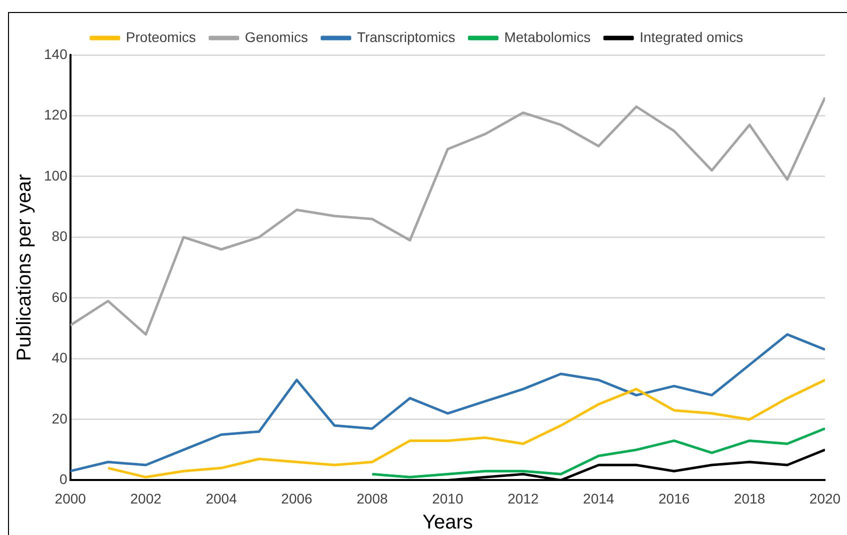 The image size is (847, 535). What do you see at coordinates (372, 498) in the screenshot?
I see `x-tick-label: 2008` at bounding box center [372, 498].